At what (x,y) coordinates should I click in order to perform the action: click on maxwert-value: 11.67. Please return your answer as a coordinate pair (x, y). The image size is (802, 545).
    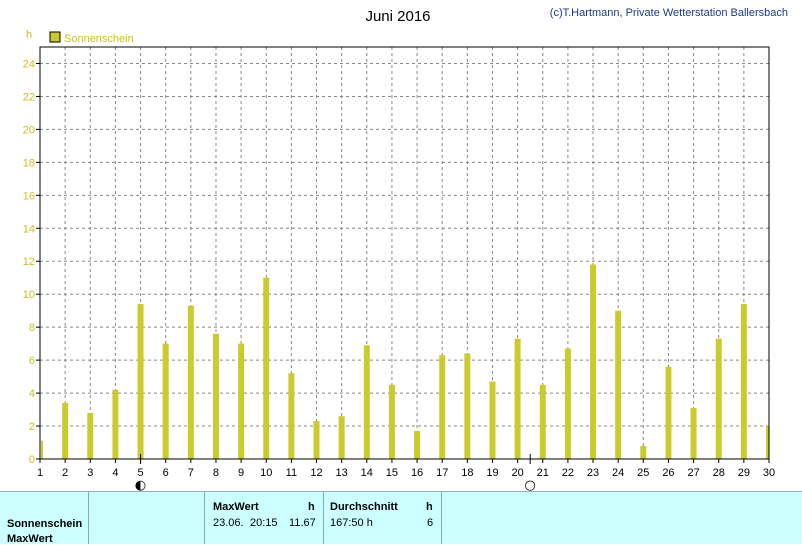
    Looking at the image, I should click on (302, 523).